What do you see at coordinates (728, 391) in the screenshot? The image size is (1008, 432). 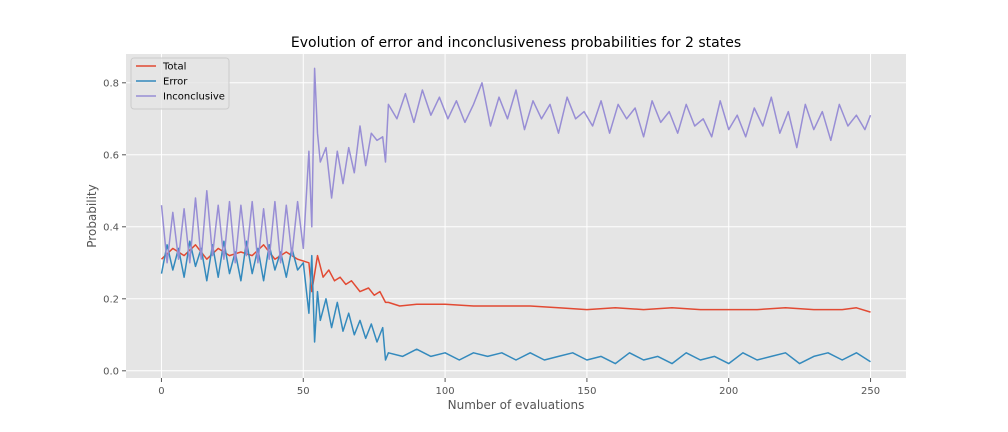 I see `x-tick-label: 200` at bounding box center [728, 391].